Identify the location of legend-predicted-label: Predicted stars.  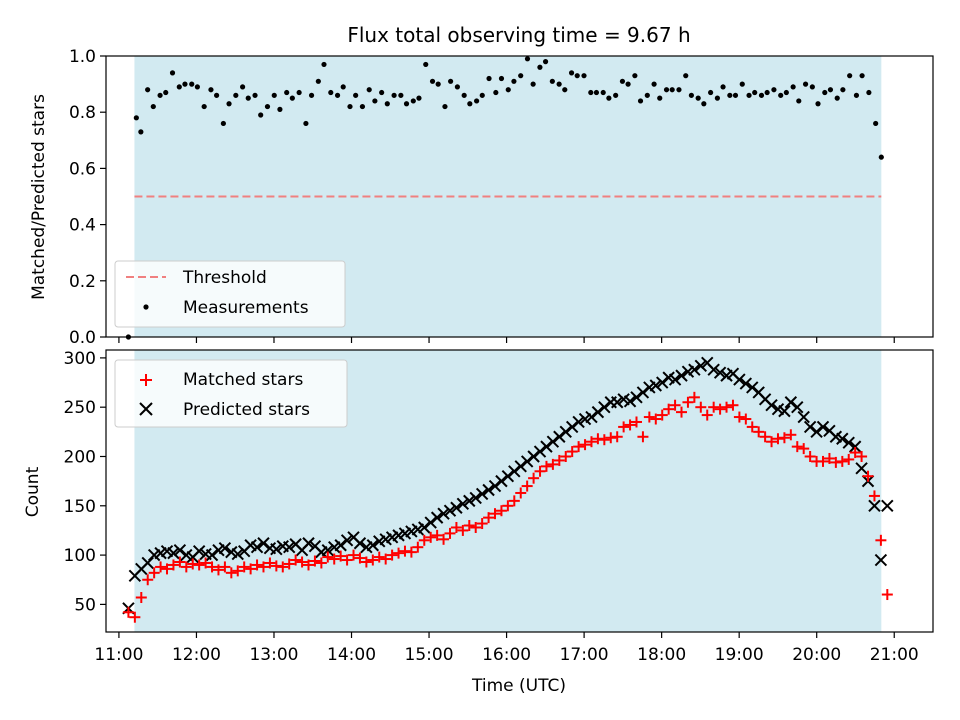
(246, 410).